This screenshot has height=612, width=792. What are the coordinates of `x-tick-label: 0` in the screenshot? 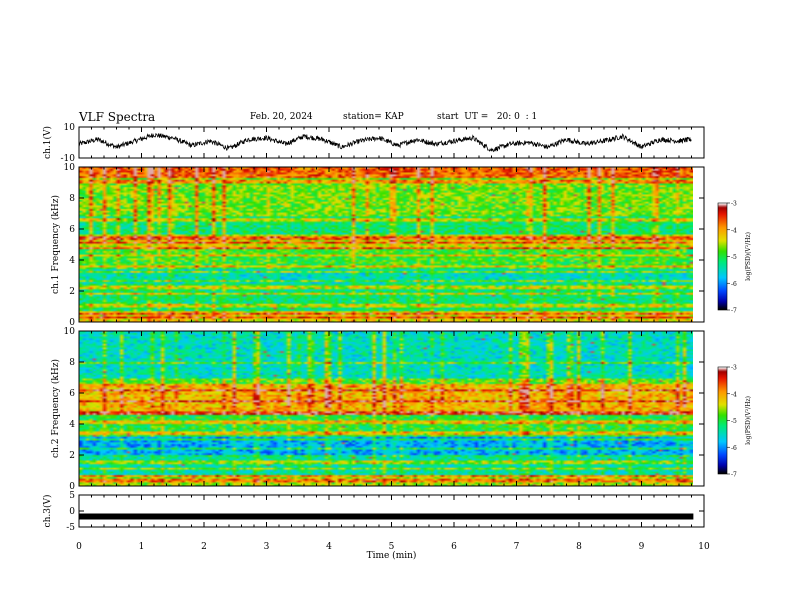 It's located at (79, 547).